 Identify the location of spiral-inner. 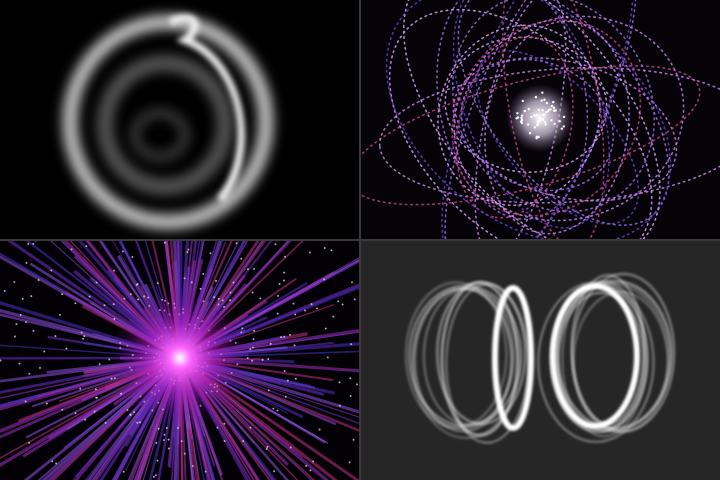
(165, 125).